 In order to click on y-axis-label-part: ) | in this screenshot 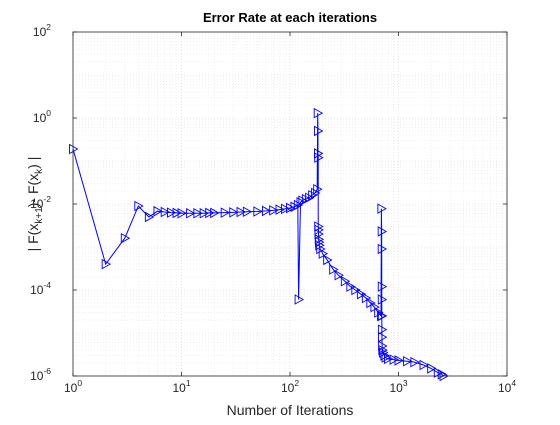, I will do `click(33, 163)`.